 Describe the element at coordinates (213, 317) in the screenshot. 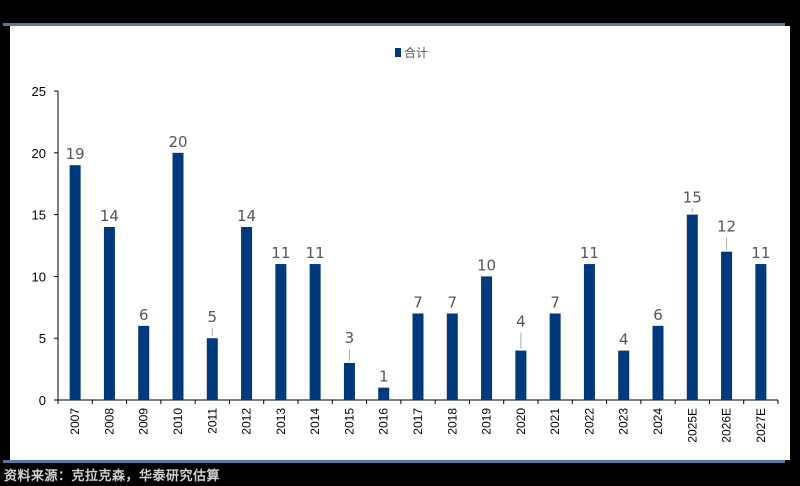

I see `data-label: 5` at that location.